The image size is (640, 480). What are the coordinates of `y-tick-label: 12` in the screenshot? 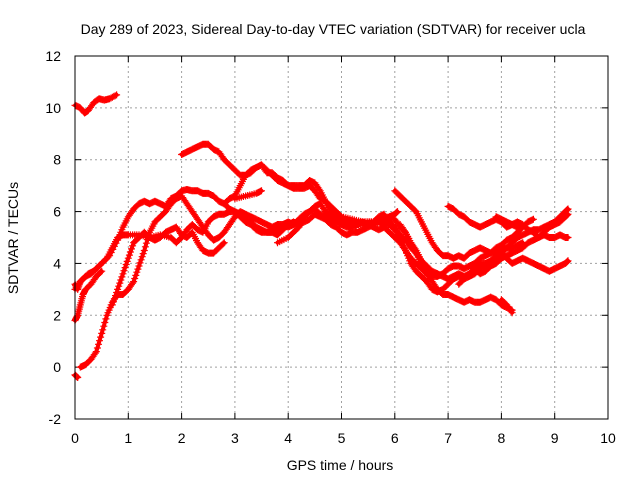 It's located at (53, 56).